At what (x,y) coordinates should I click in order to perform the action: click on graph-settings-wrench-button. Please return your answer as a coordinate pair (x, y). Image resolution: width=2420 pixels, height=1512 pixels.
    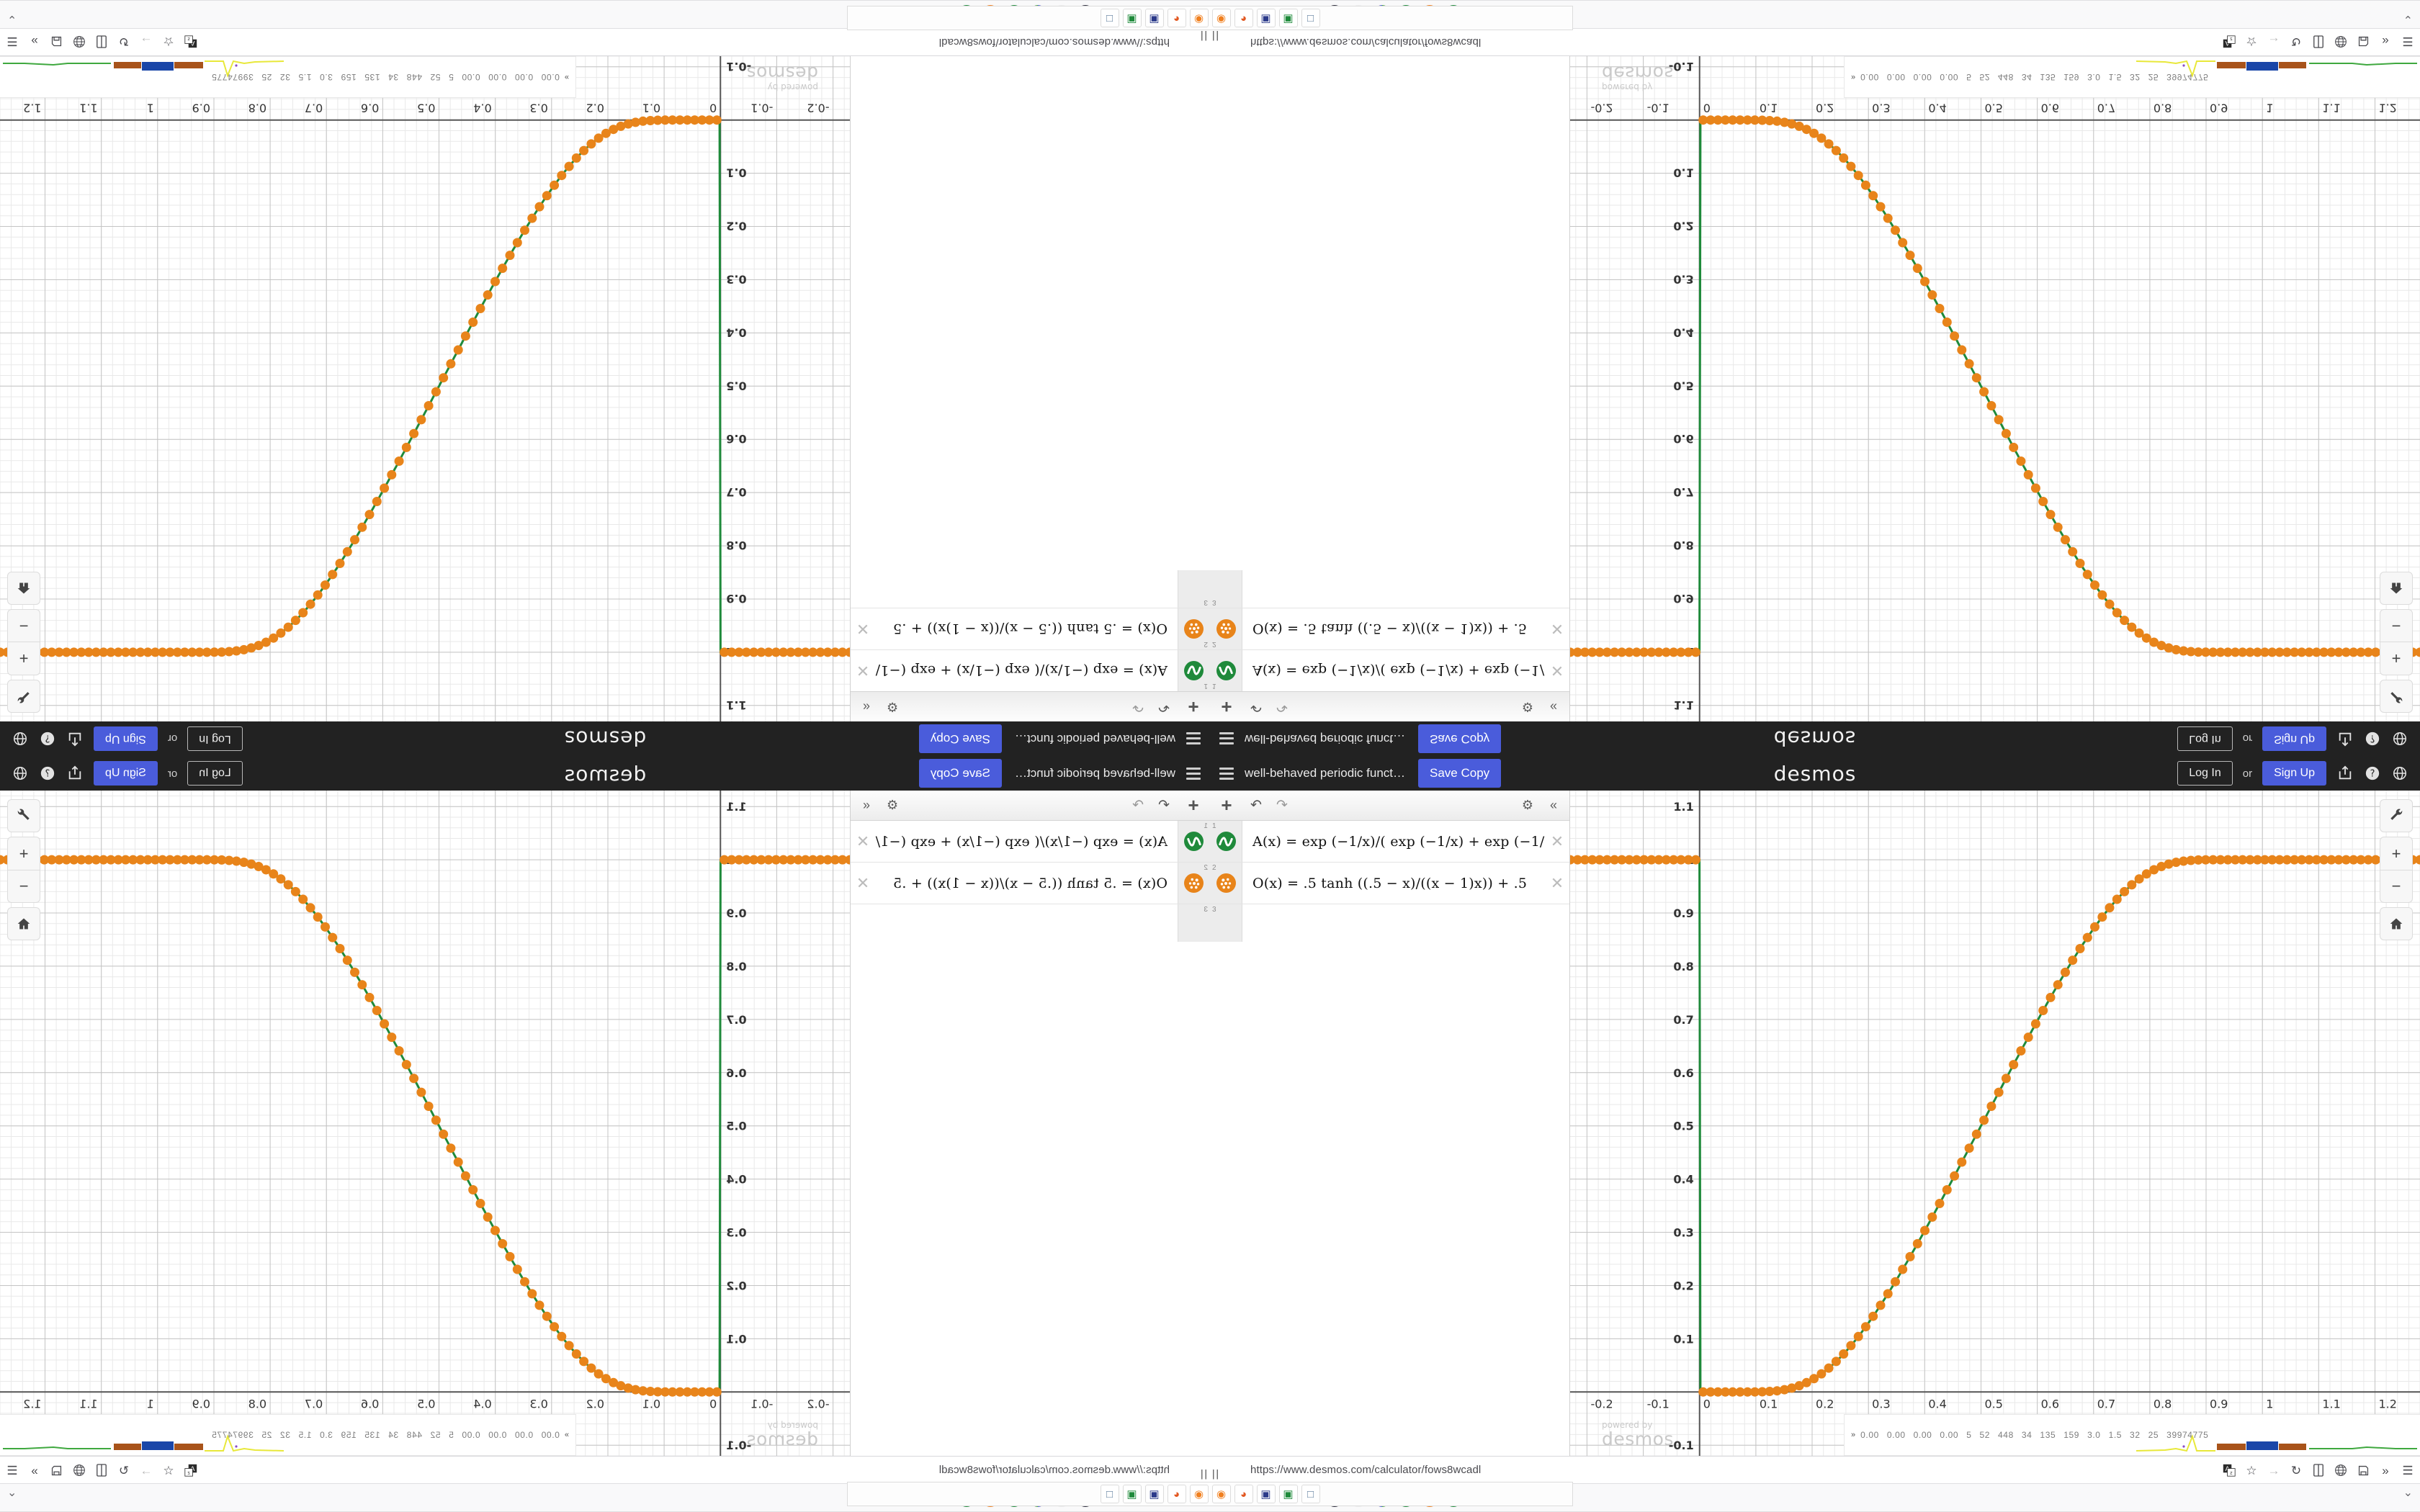
    Looking at the image, I should click on (23, 815).